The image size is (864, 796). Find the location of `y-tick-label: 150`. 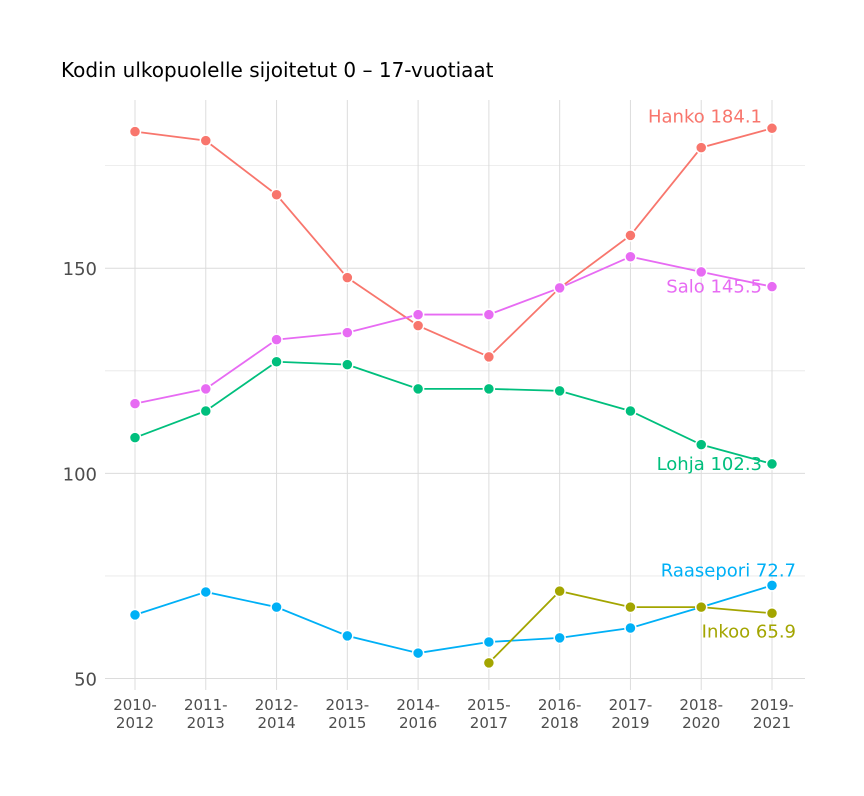

y-tick-label: 150 is located at coordinates (80, 269).